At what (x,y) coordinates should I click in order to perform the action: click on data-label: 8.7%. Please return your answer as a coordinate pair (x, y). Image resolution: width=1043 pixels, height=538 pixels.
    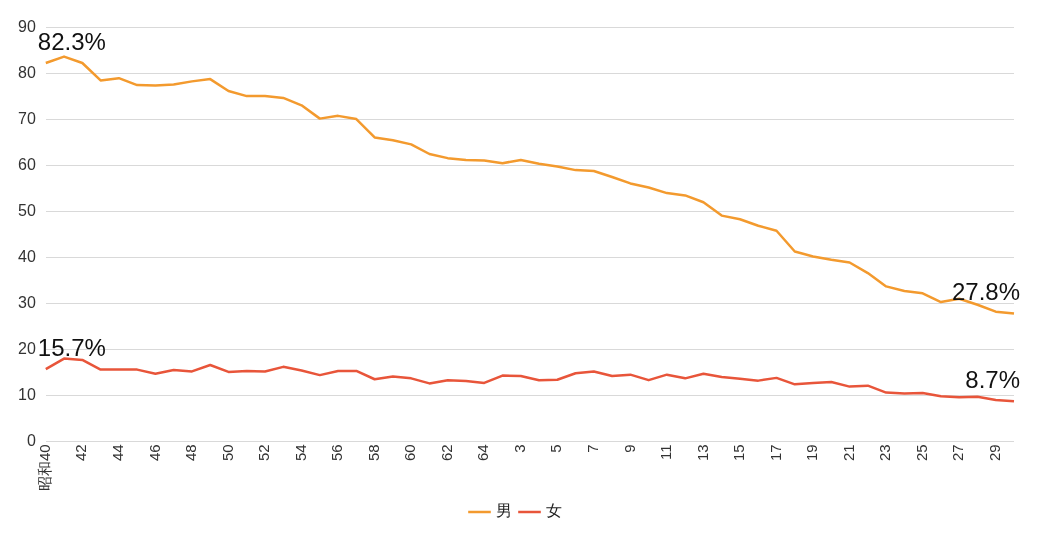
    Looking at the image, I should click on (992, 379).